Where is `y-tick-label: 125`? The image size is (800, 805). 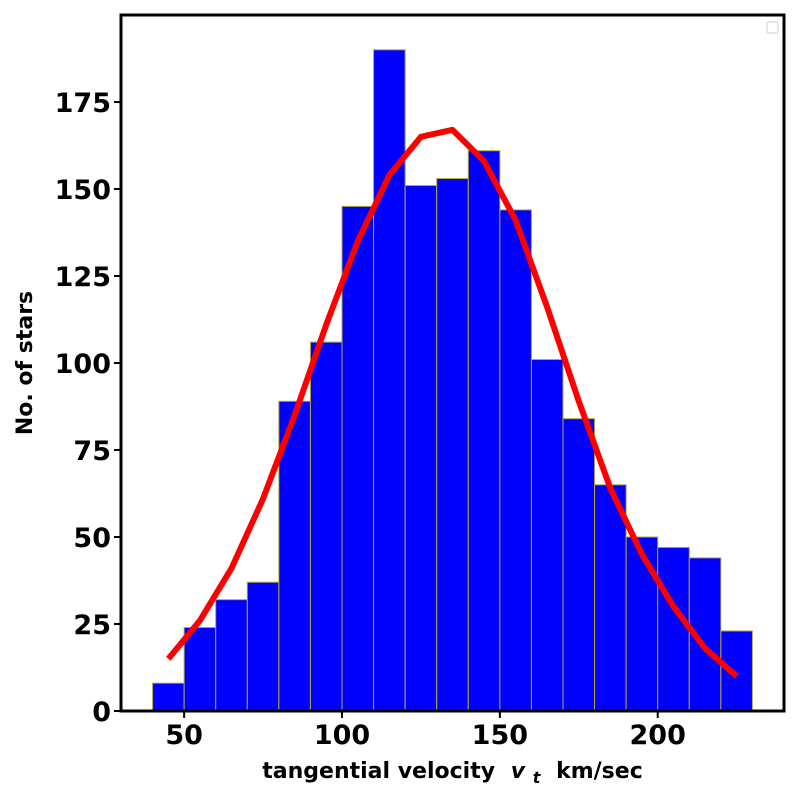
y-tick-label: 125 is located at coordinates (83, 277).